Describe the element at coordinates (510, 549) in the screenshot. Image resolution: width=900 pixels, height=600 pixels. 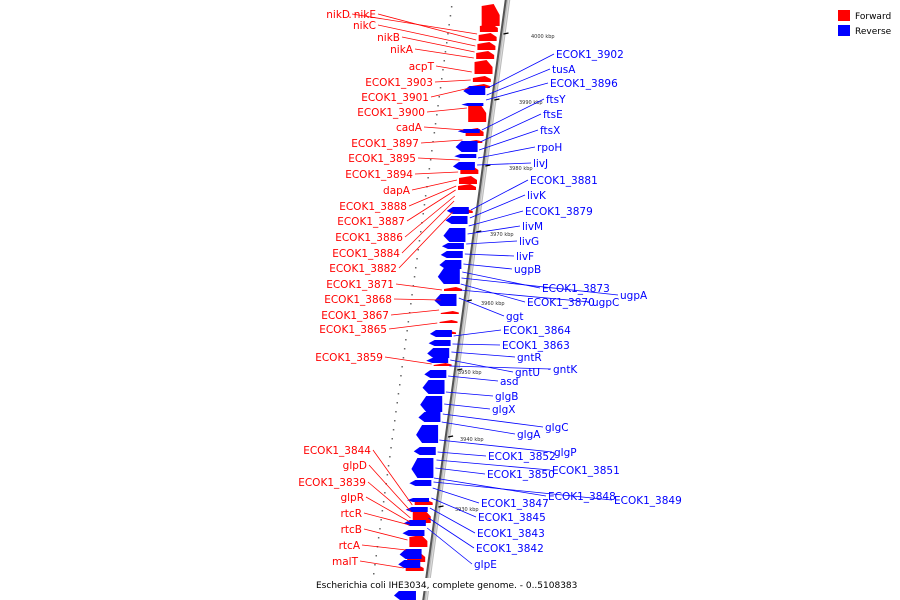
I see `reverse-gene-label: ECOK1_3842` at that location.